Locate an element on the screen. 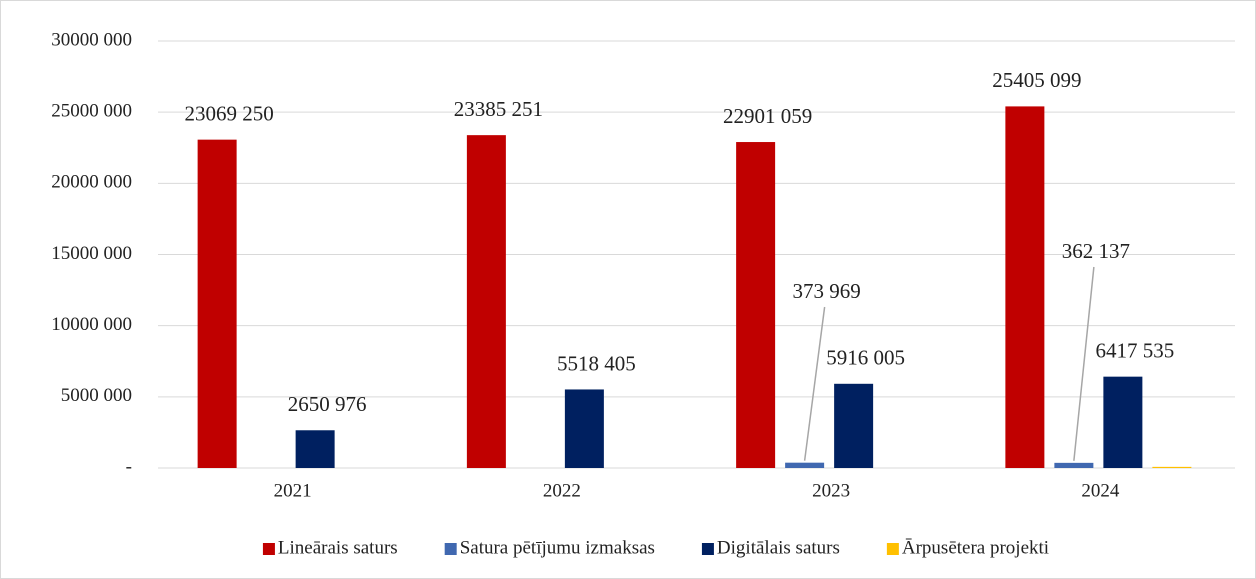 The width and height of the screenshot is (1256, 579). y-tick-label: 10000 000 is located at coordinates (91, 324).